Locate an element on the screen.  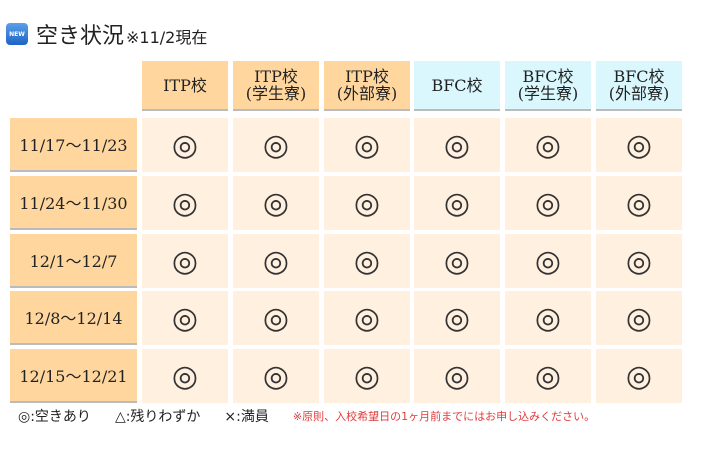
column-header: BFC校 is located at coordinates (457, 86).